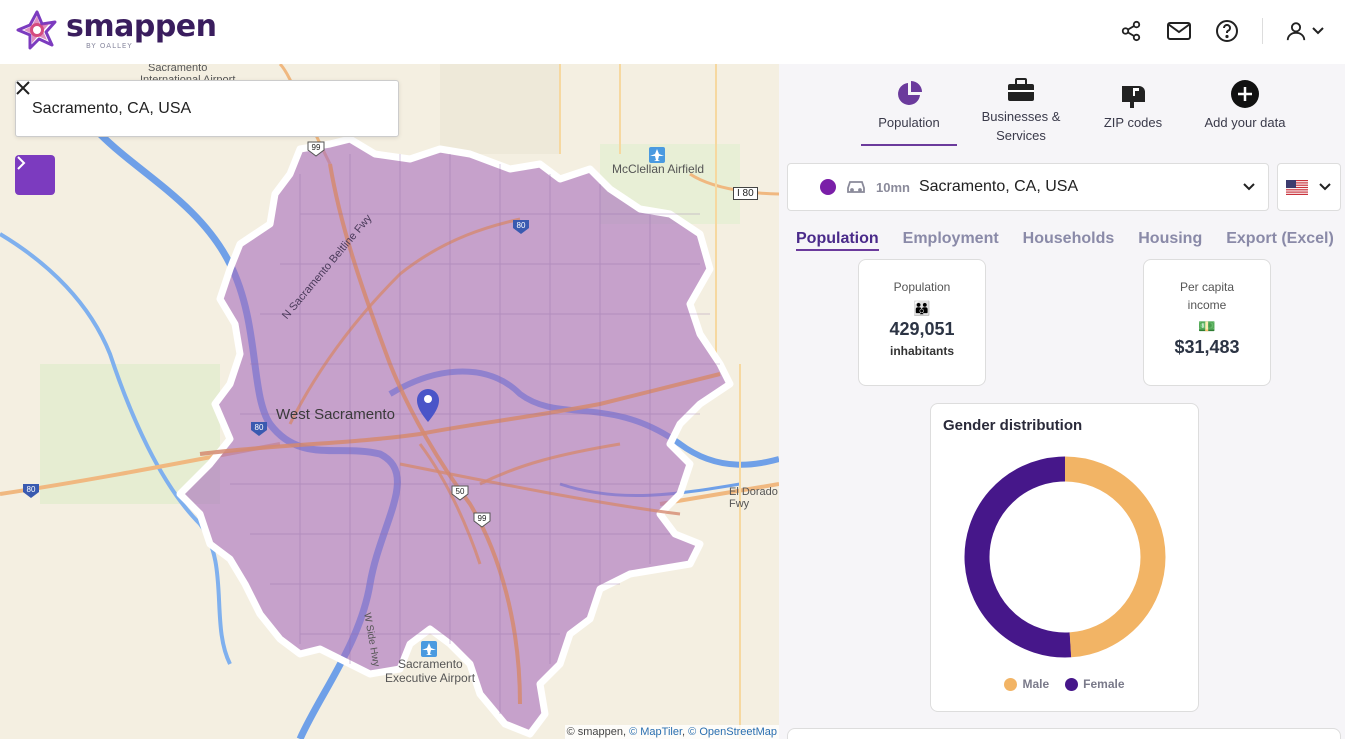 The height and width of the screenshot is (739, 1345). Describe the element at coordinates (1072, 684) in the screenshot. I see `legend-female-dot` at that location.